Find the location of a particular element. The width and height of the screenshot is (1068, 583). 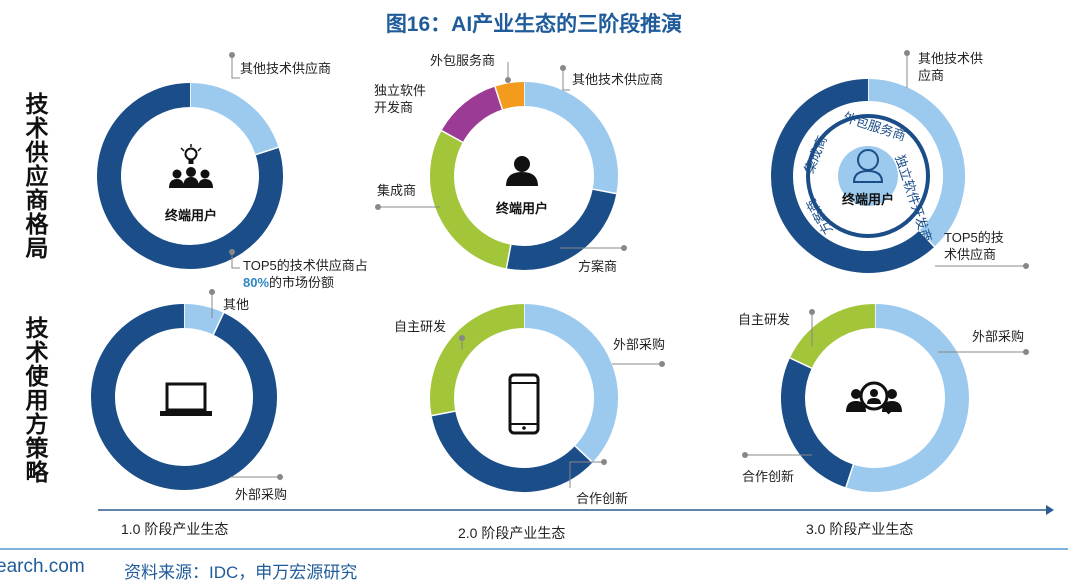

leader-s2-coinnovation is located at coordinates (586, 474).